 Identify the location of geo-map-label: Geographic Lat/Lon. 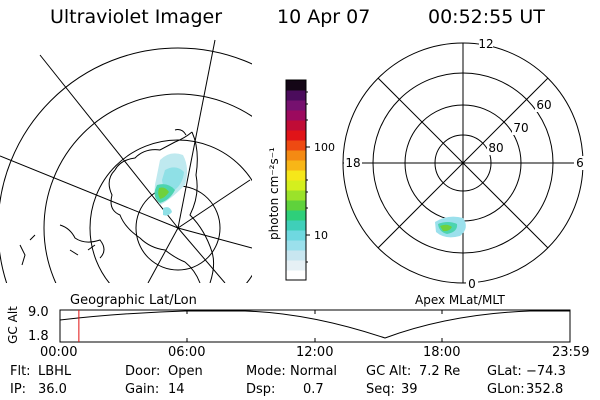
(133, 300).